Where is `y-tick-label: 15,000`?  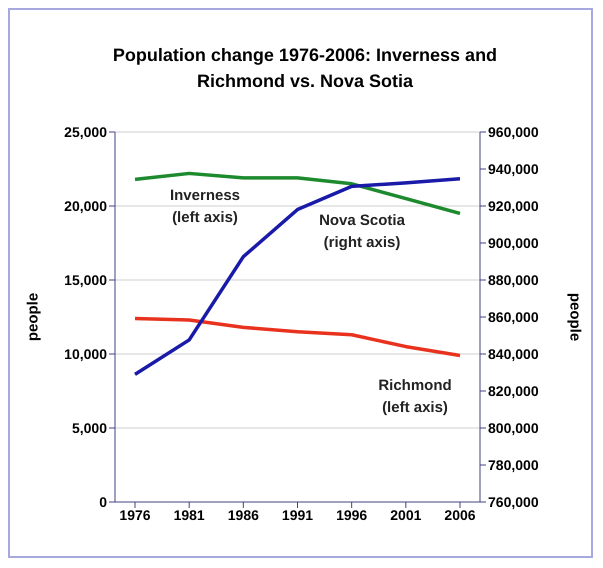
y-tick-label: 15,000 is located at coordinates (86, 280).